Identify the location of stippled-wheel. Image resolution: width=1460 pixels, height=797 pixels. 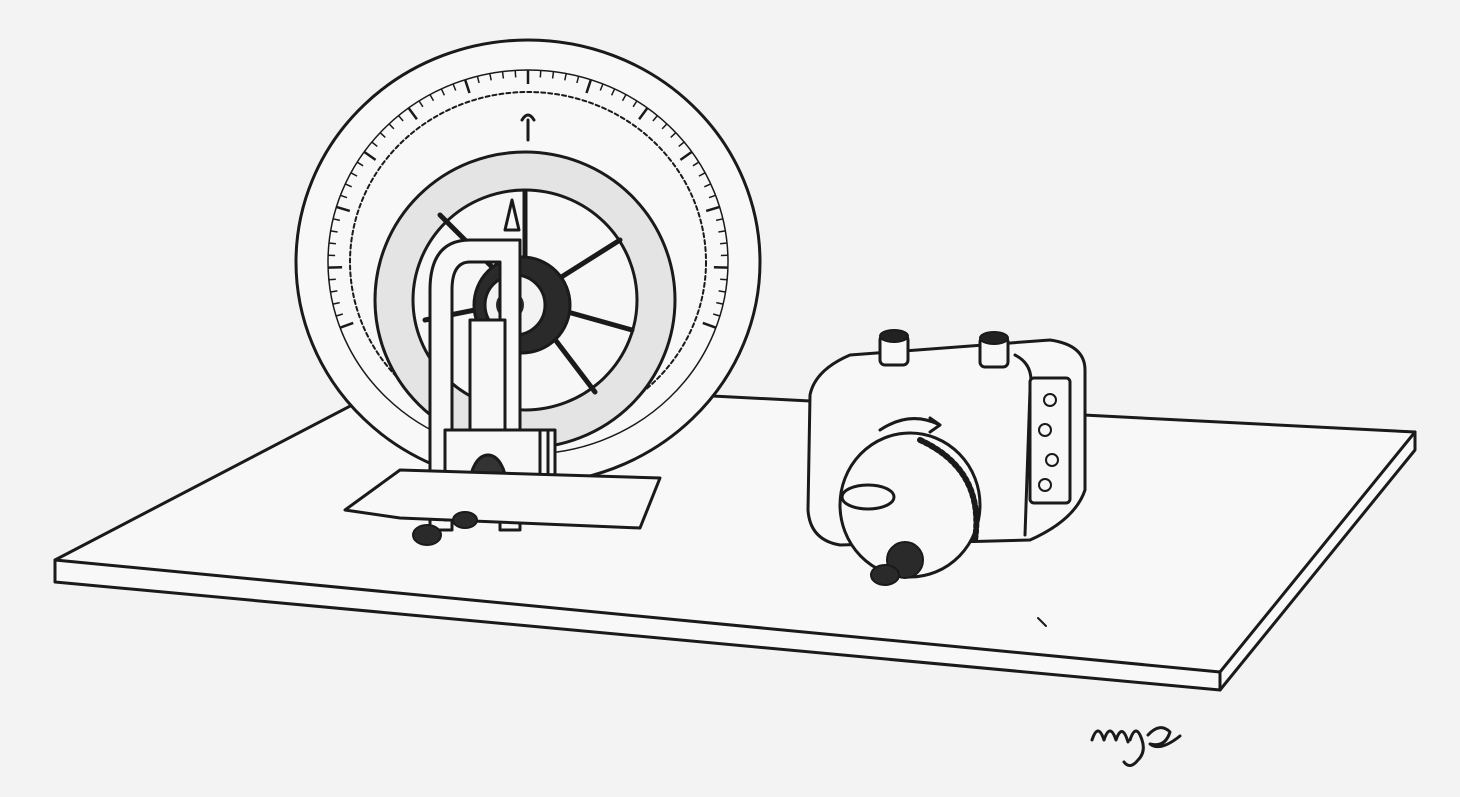
(525, 300).